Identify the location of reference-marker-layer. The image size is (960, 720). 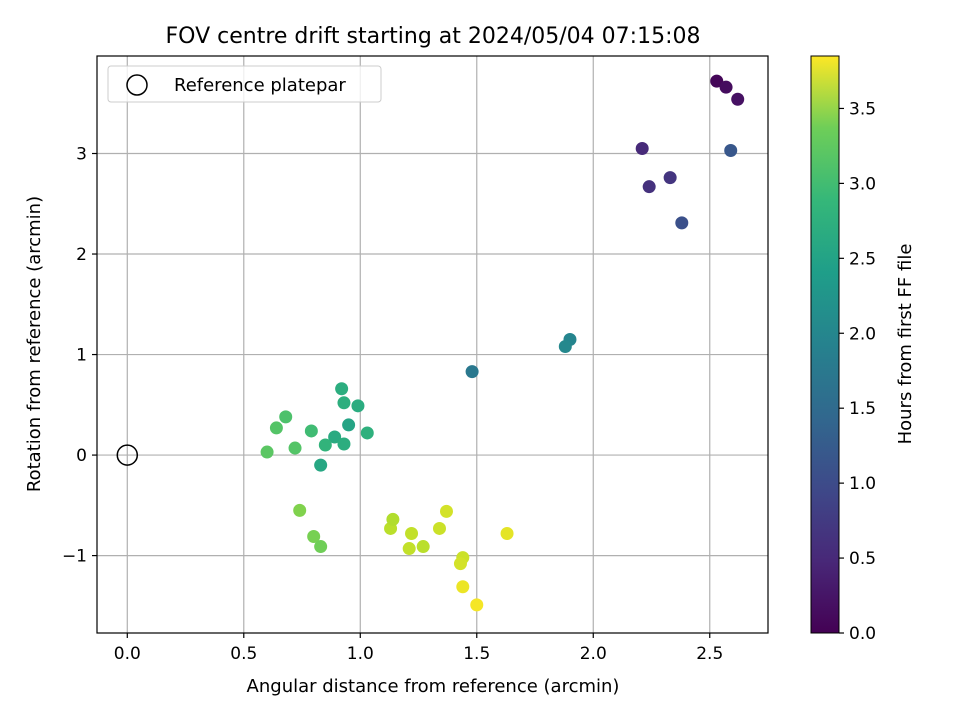
(127, 455).